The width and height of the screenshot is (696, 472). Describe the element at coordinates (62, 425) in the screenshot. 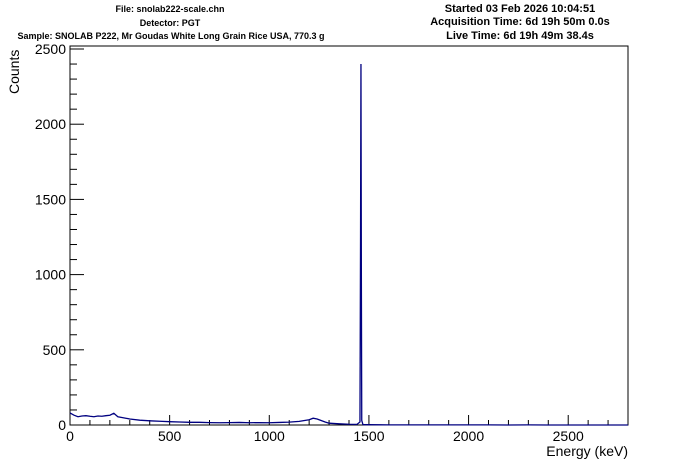

I see `y-tick-label: 0` at that location.